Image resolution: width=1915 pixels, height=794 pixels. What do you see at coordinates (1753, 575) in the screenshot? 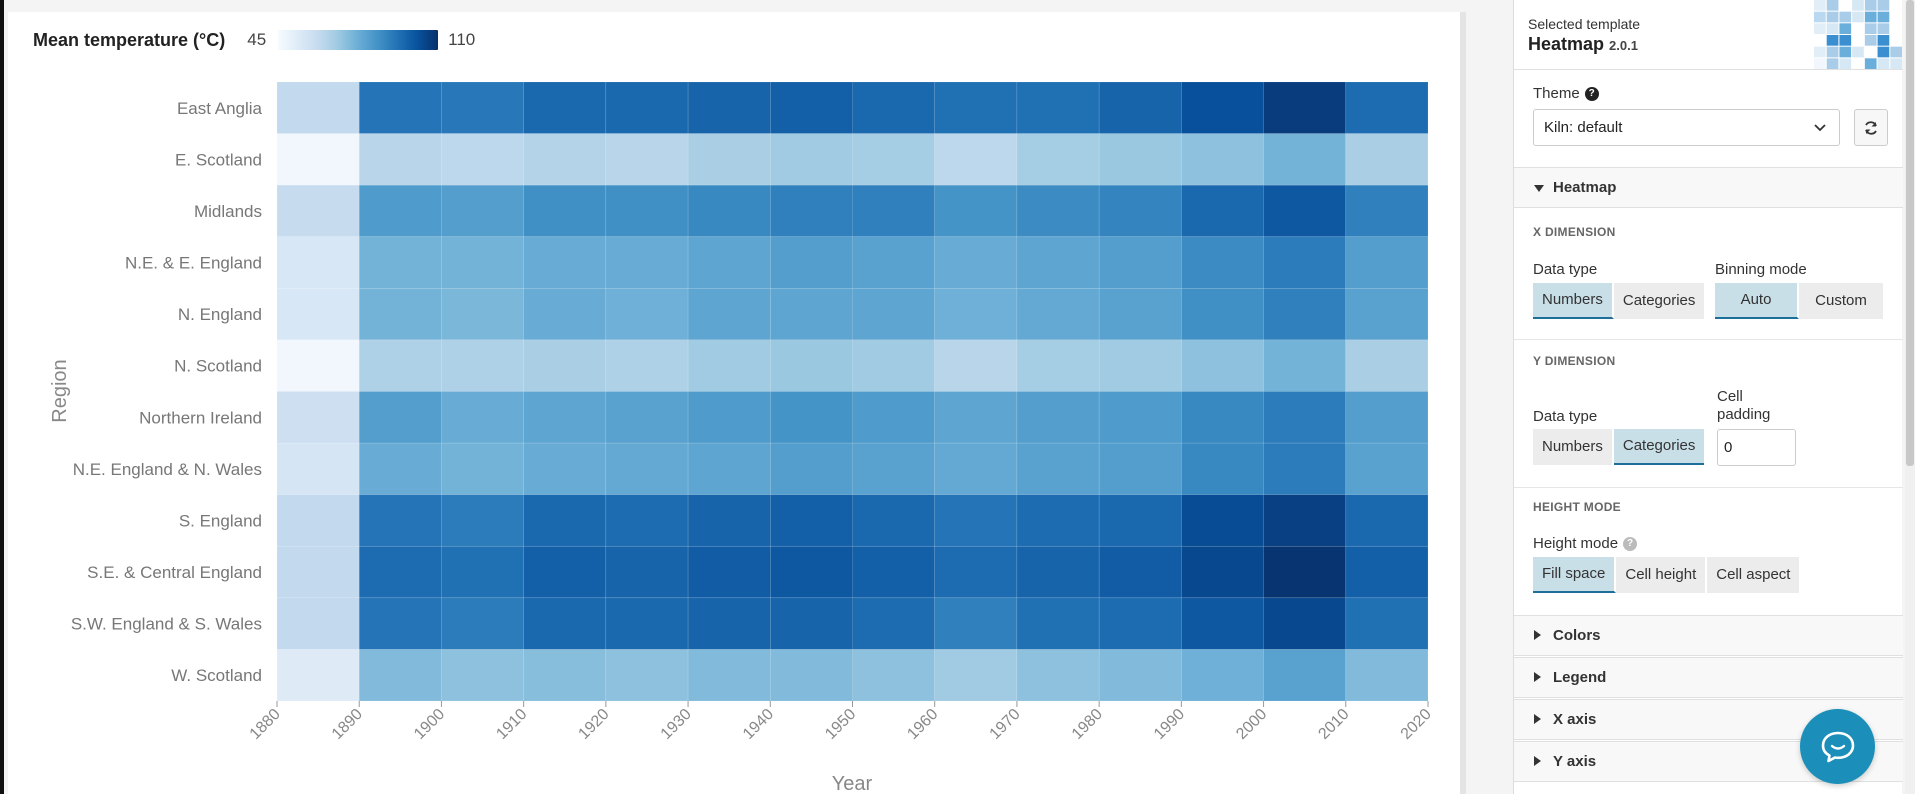
I see `height-mode-cell-aspect: Cell aspect` at bounding box center [1753, 575].